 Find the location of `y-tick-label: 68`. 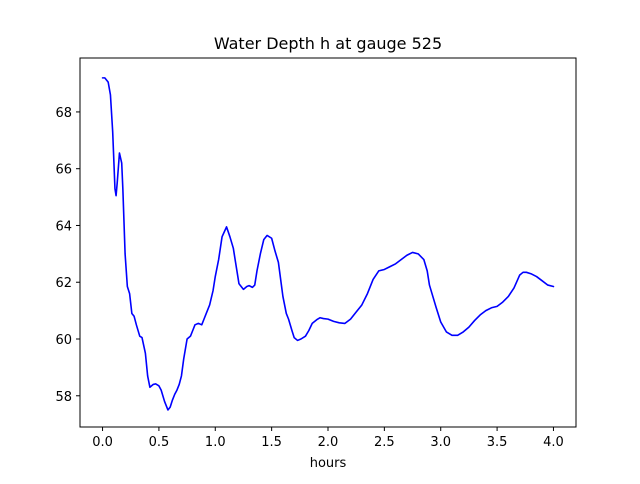

y-tick-label: 68 is located at coordinates (63, 113).